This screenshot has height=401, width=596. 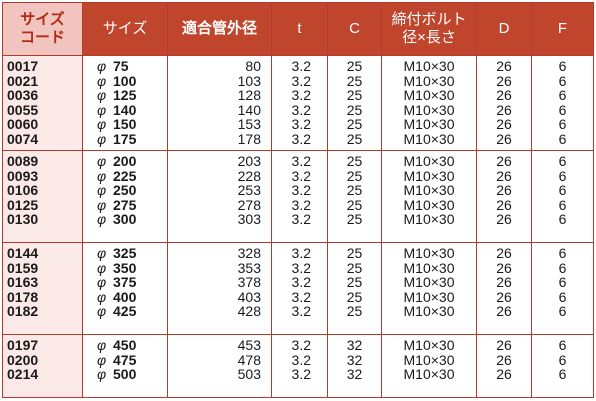 I want to click on size-number: 225, so click(x=125, y=175).